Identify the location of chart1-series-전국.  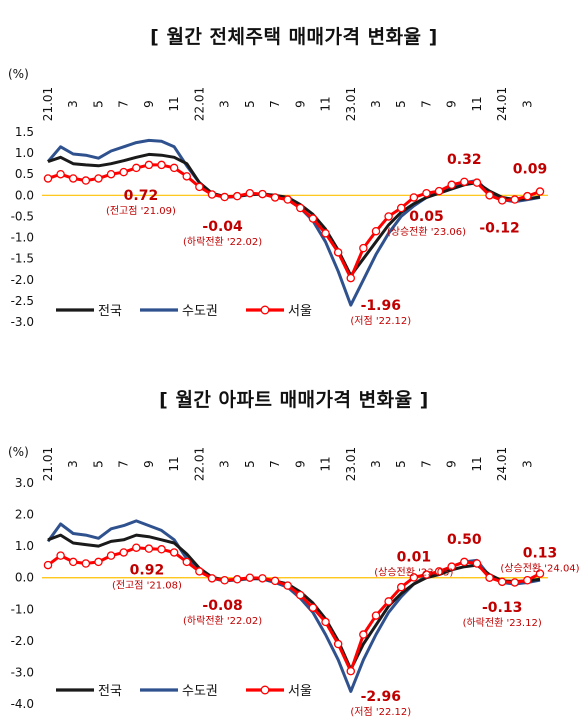
(294, 215).